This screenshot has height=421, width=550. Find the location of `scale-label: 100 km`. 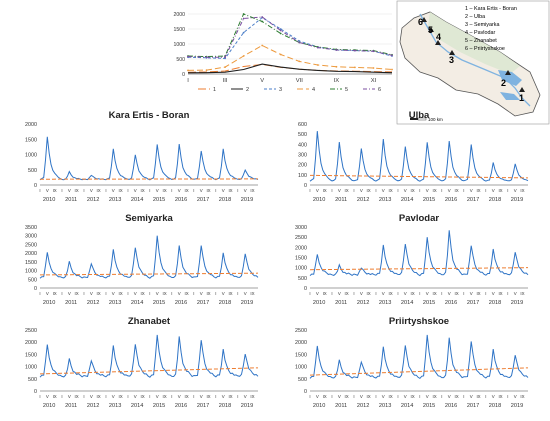

scale-label: 100 km is located at coordinates (435, 119).